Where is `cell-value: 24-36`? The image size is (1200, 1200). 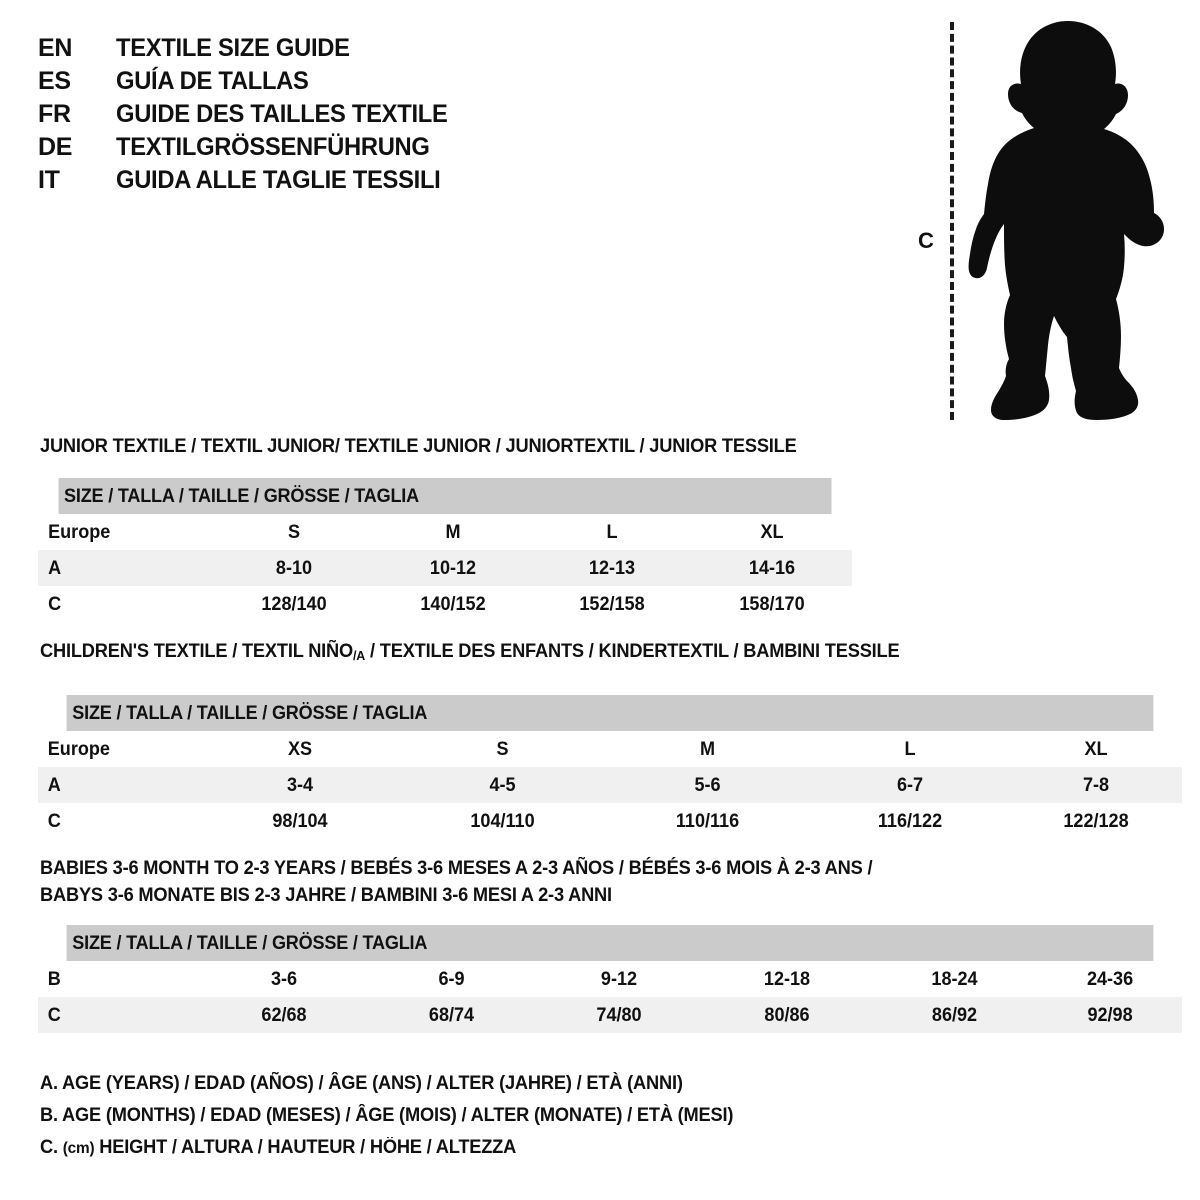
cell-value: 24-36 is located at coordinates (1110, 979).